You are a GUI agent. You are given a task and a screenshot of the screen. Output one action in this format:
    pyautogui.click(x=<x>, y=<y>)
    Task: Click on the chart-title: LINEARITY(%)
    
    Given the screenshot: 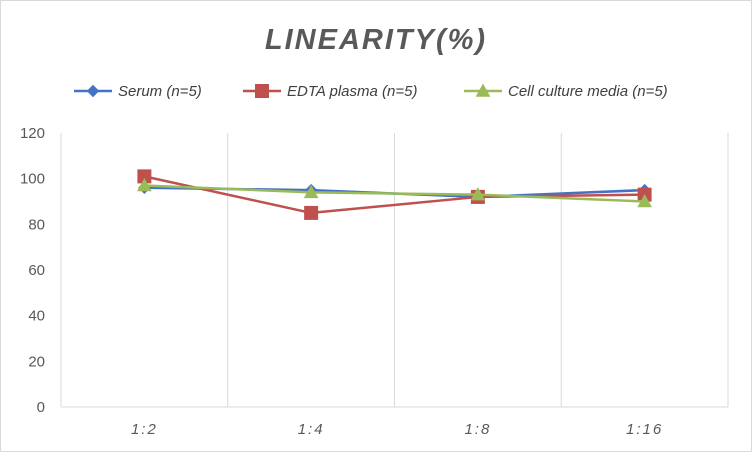 What is the action you would take?
    pyautogui.click(x=376, y=40)
    